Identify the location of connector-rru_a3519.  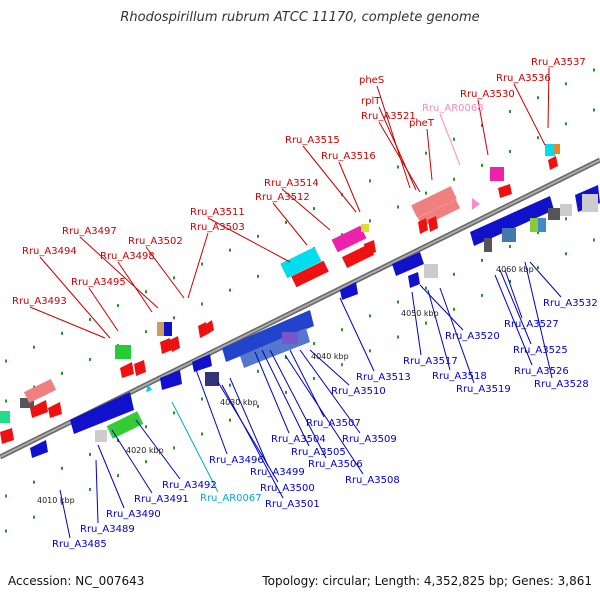
(457, 335).